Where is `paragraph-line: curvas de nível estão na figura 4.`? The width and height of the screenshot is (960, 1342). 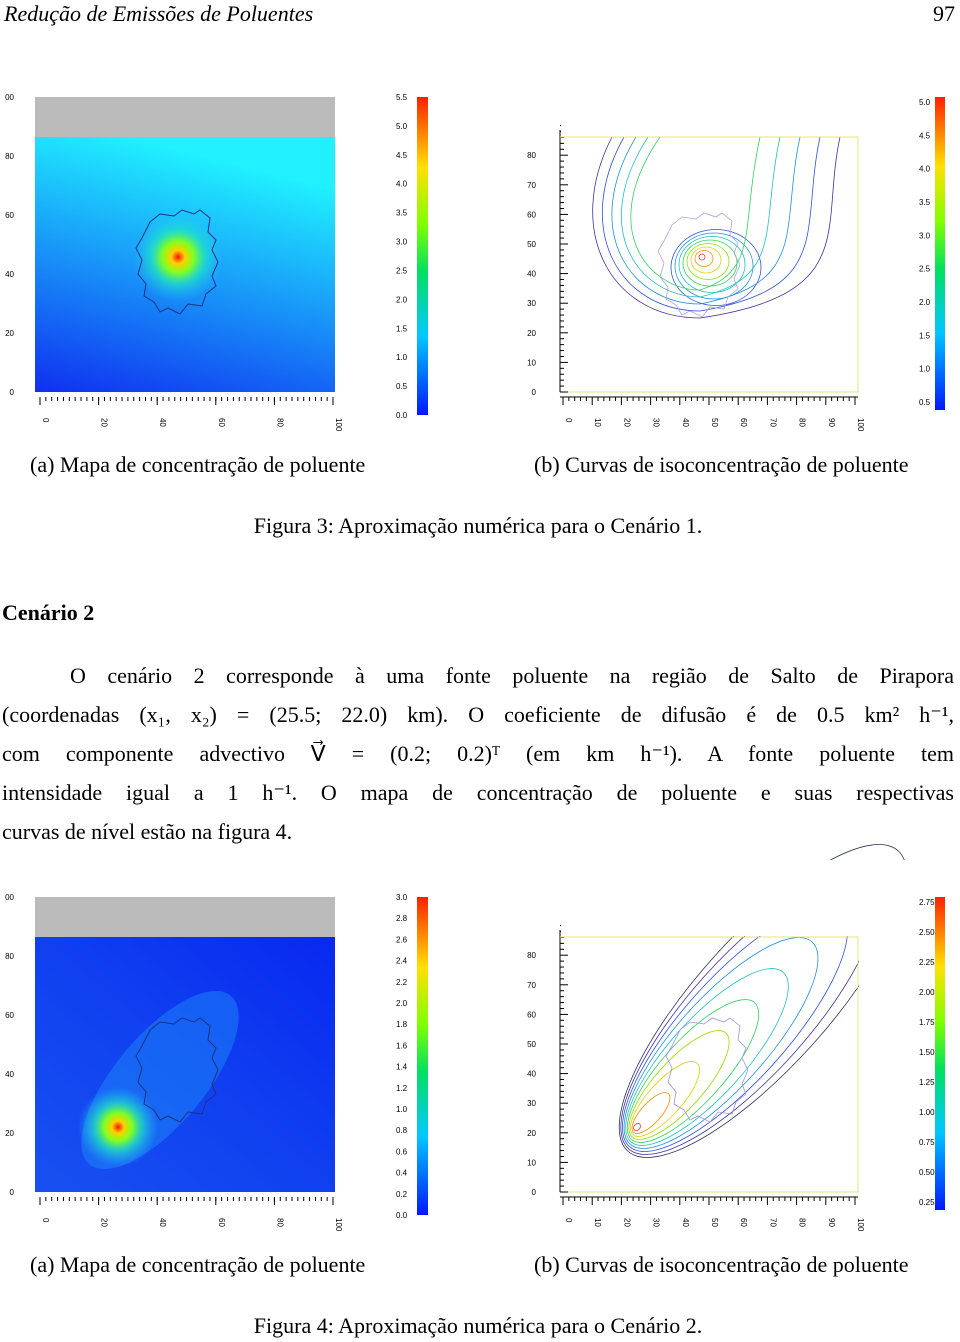 paragraph-line: curvas de nível estão na figura 4. is located at coordinates (147, 831).